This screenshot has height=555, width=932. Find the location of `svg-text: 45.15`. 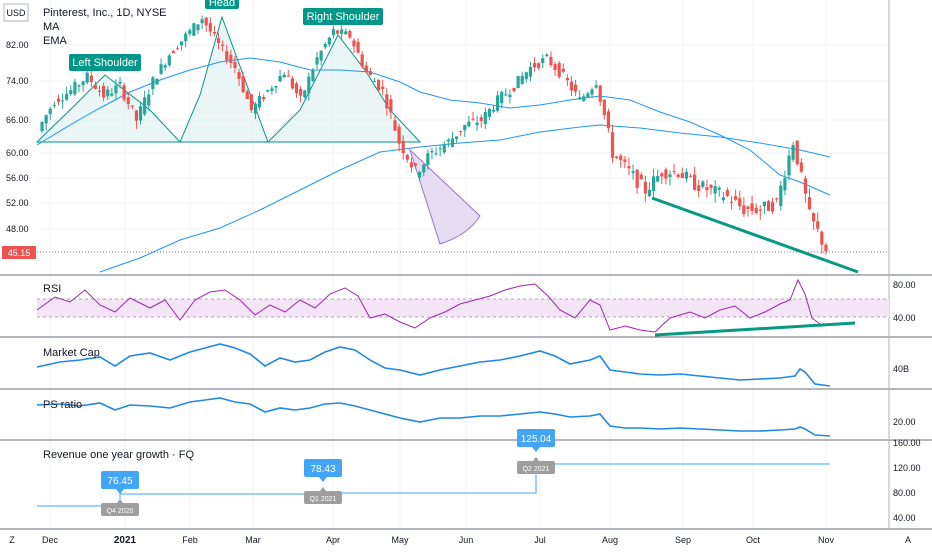

svg-text: 45.15 is located at coordinates (19, 253).